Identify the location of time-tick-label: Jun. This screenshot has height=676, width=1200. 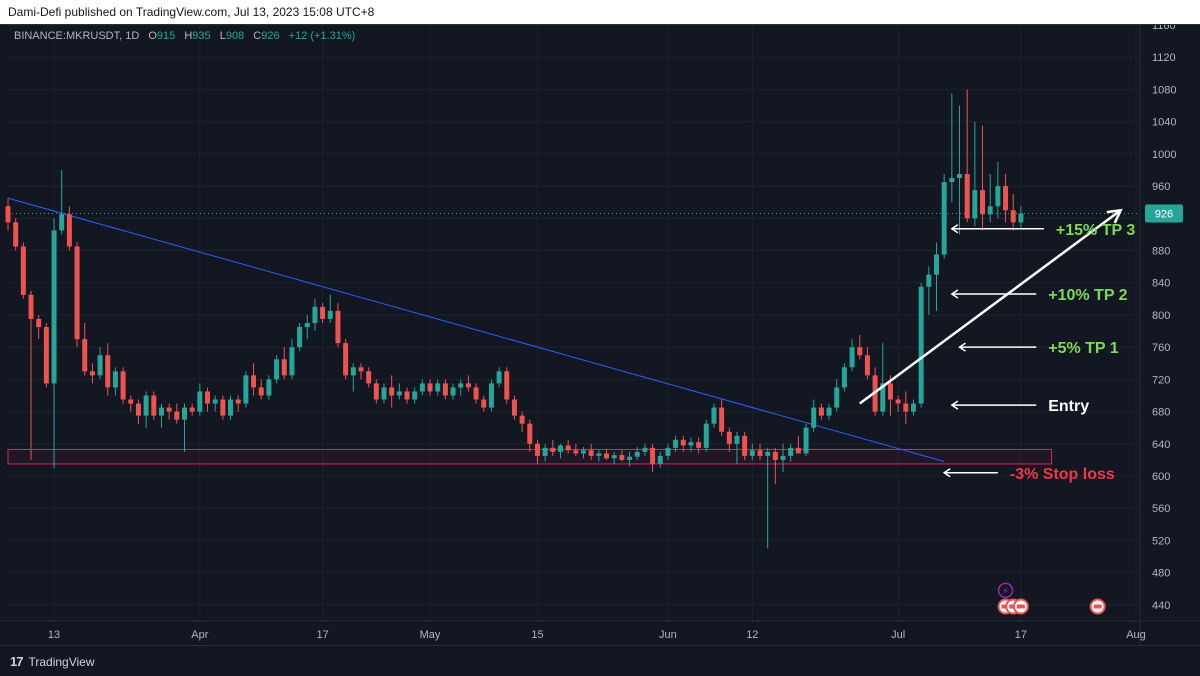
(668, 635).